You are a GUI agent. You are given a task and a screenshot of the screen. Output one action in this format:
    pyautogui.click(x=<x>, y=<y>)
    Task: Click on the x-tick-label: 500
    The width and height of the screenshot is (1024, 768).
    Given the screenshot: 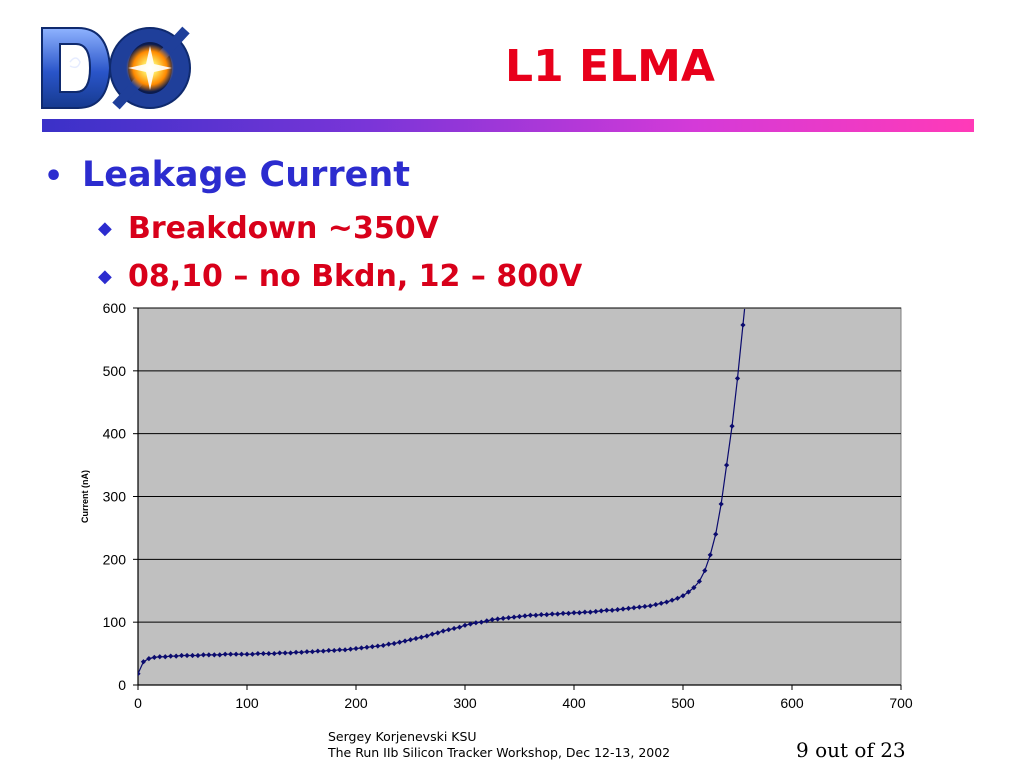 What is the action you would take?
    pyautogui.click(x=683, y=703)
    